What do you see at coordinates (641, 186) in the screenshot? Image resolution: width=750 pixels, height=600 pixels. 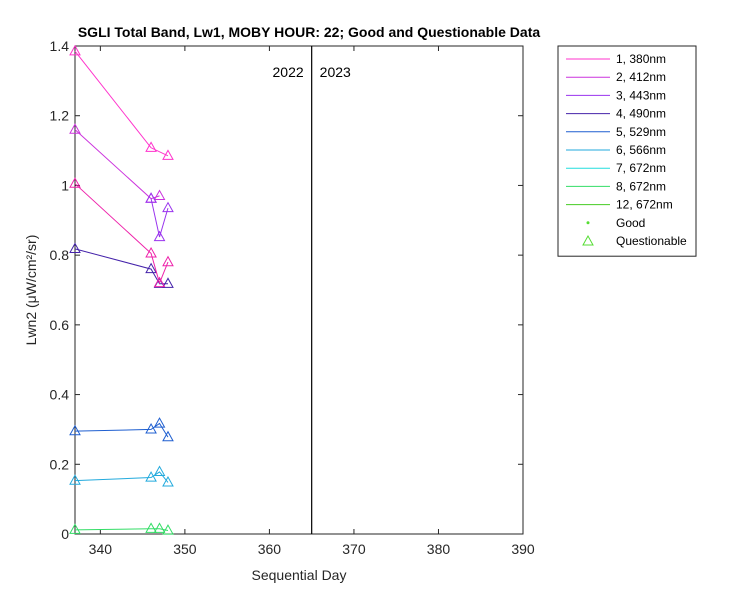 I see `legend-entry: 8, 672nm` at bounding box center [641, 186].